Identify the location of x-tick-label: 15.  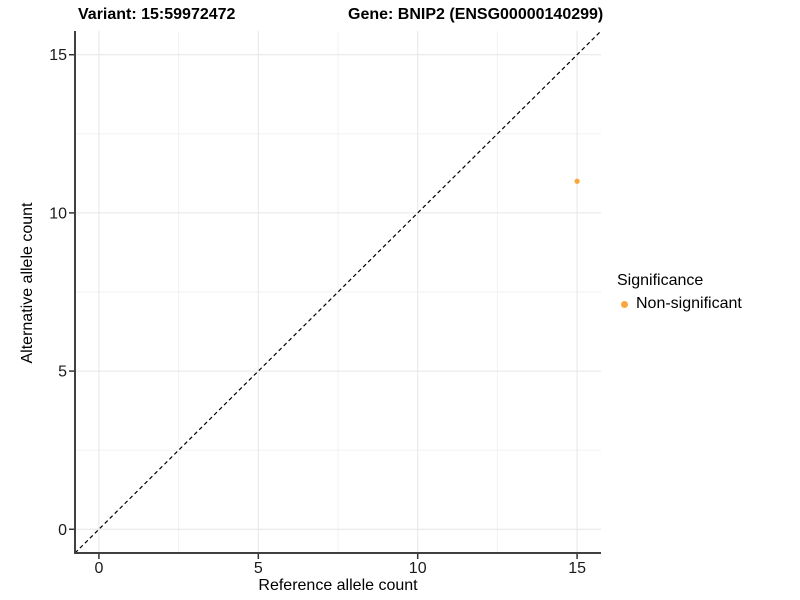
(577, 568).